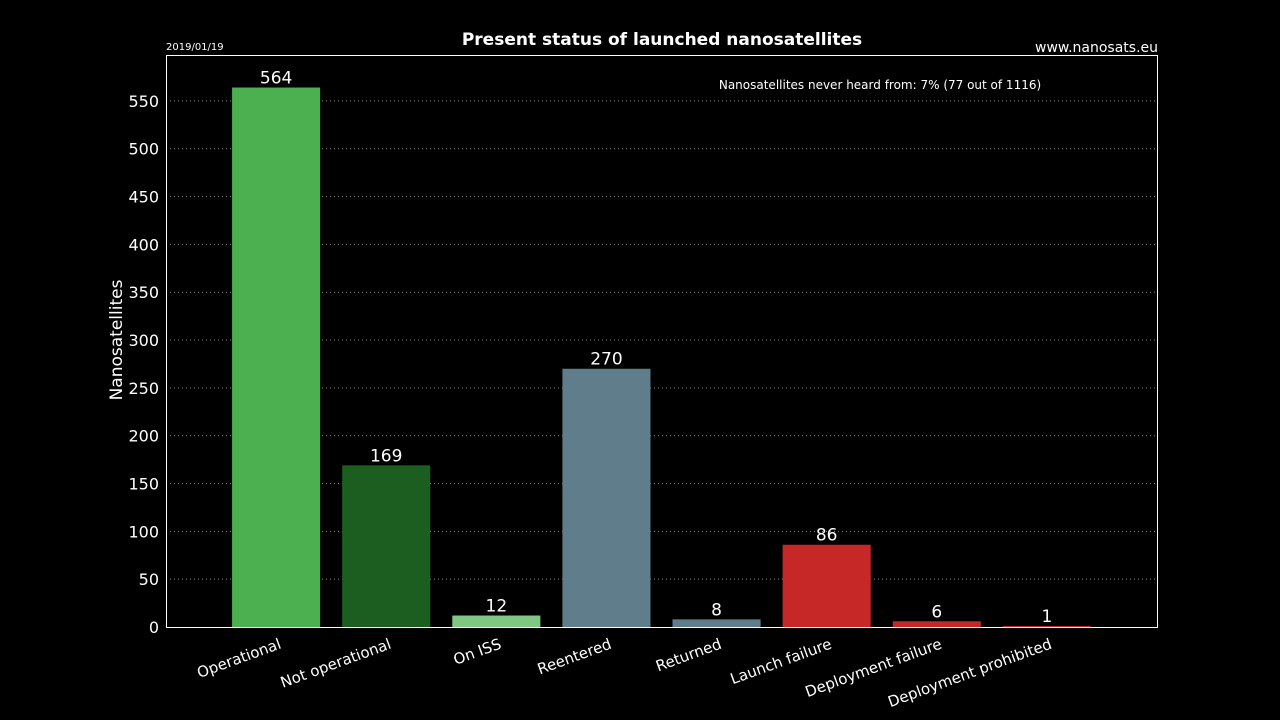  What do you see at coordinates (117, 339) in the screenshot?
I see `y-axis-label: Nanosatellites` at bounding box center [117, 339].